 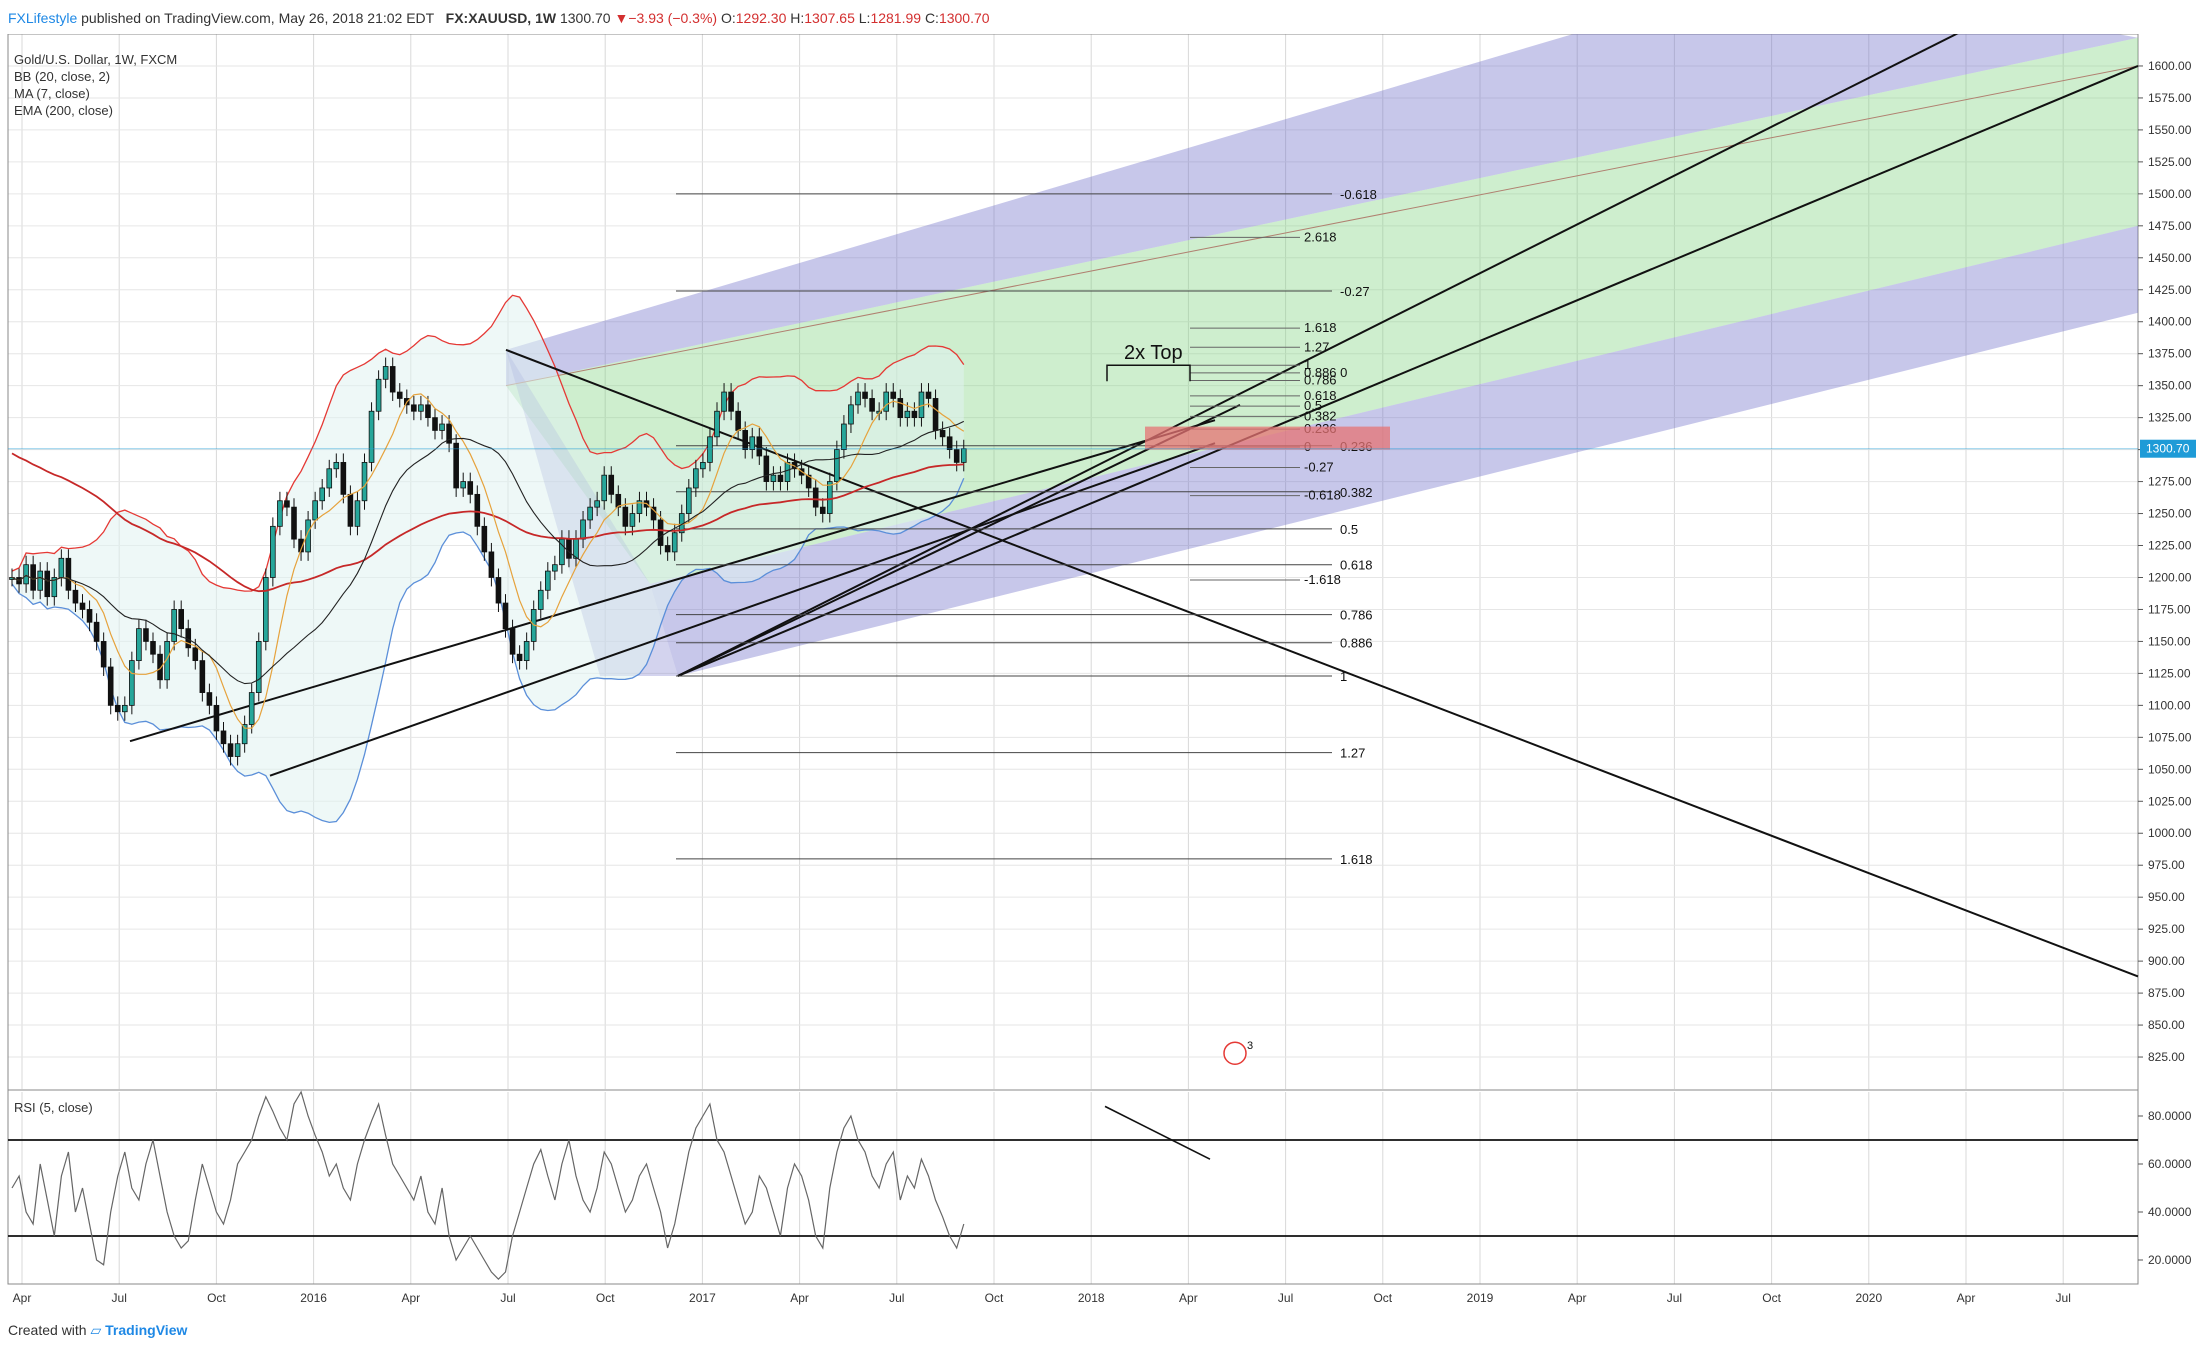 I want to click on price-tick-label: 1600.00, so click(x=2170, y=66).